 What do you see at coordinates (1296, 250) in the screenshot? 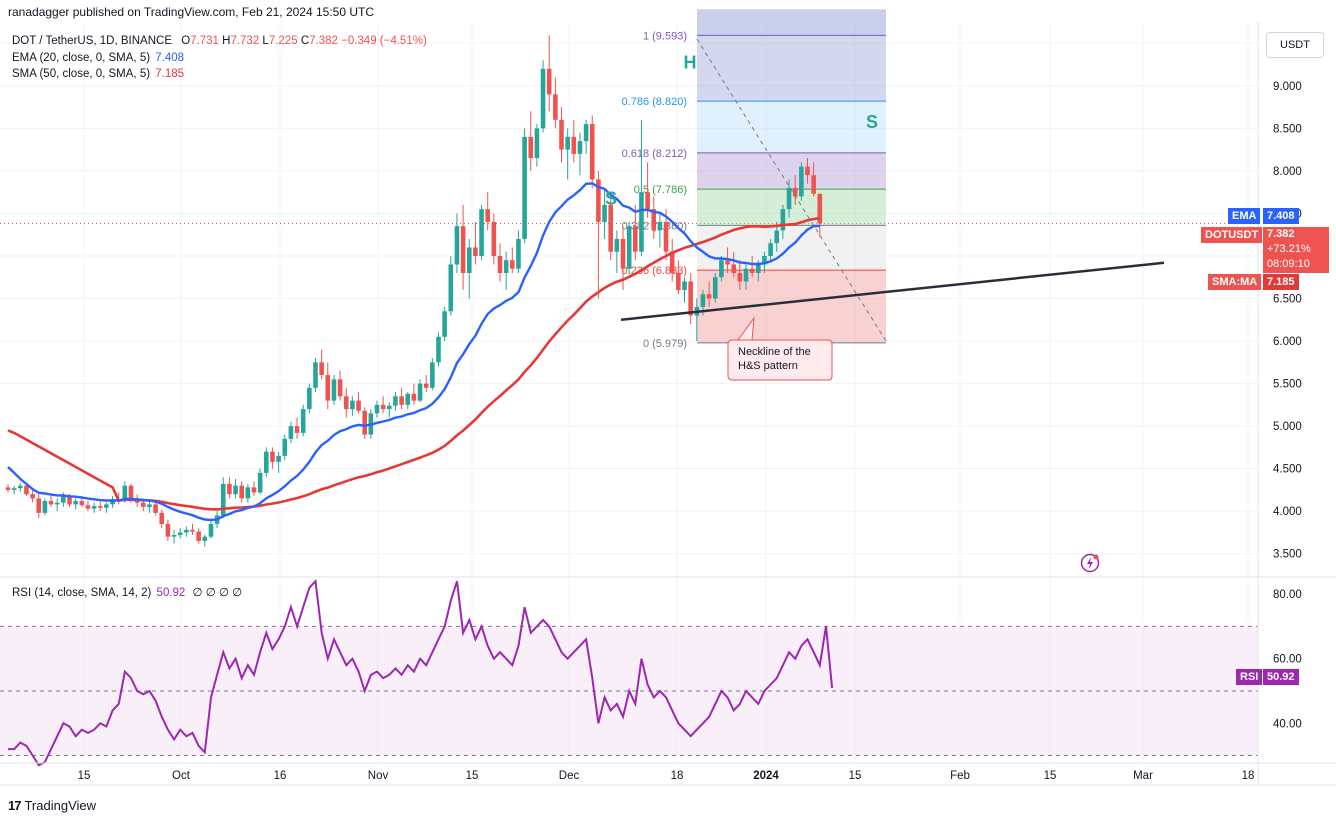
I see `last-price-box: 7.382 +73.21% 08:09:10` at bounding box center [1296, 250].